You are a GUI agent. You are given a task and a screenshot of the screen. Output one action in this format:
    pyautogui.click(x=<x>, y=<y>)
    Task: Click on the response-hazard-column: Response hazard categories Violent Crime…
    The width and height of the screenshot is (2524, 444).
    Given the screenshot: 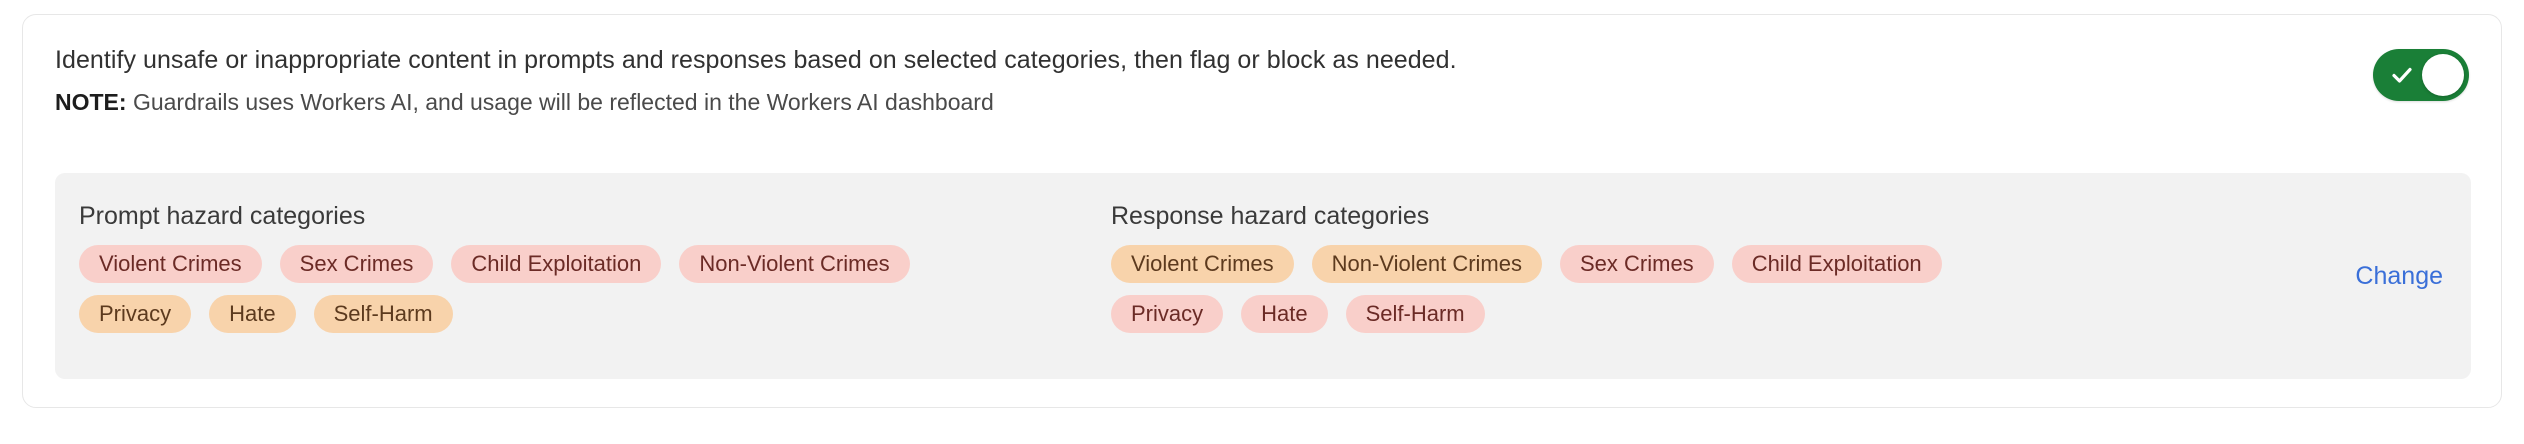 What is the action you would take?
    pyautogui.click(x=1701, y=267)
    